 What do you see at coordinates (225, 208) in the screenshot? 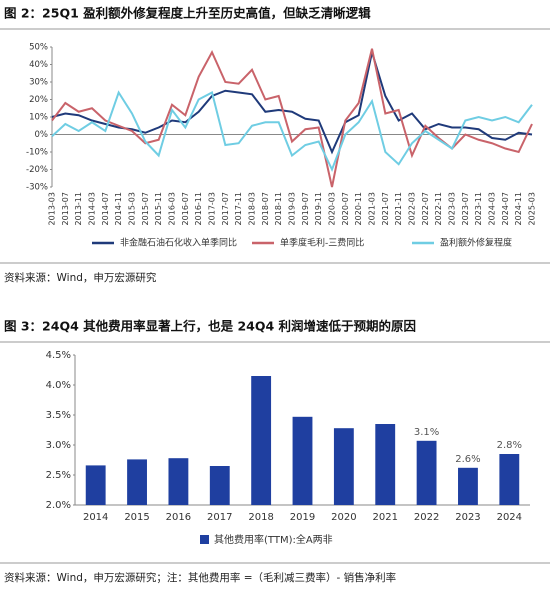
I see `x-tick-label: 2017-07` at bounding box center [225, 208].